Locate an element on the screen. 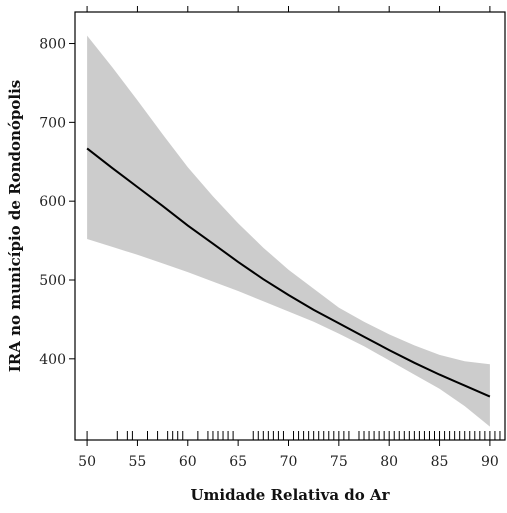  x-tick-label: 85 is located at coordinates (440, 462).